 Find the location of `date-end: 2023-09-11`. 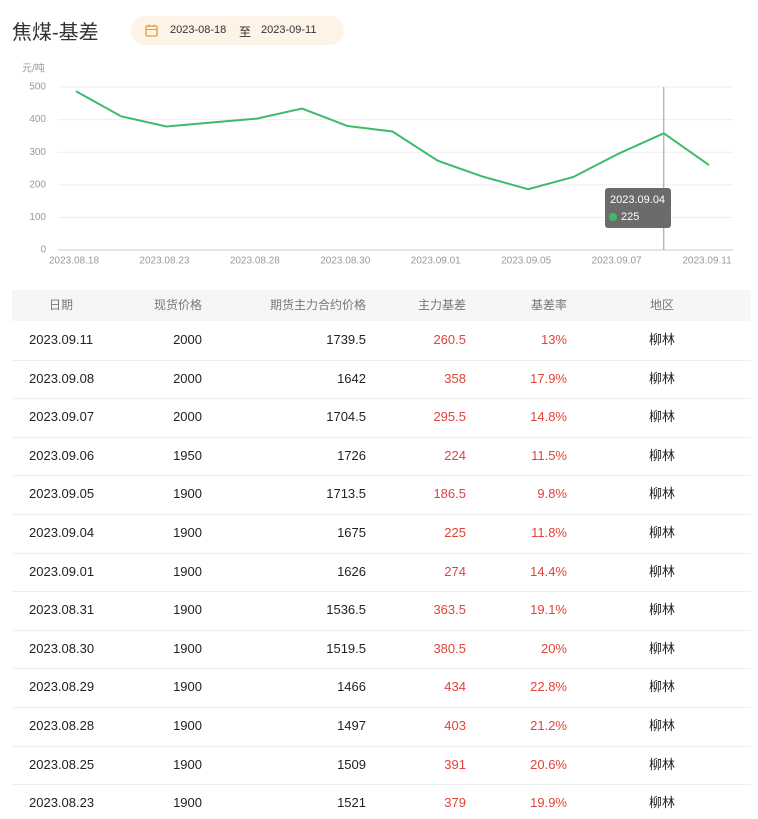

date-end: 2023-09-11 is located at coordinates (289, 30).